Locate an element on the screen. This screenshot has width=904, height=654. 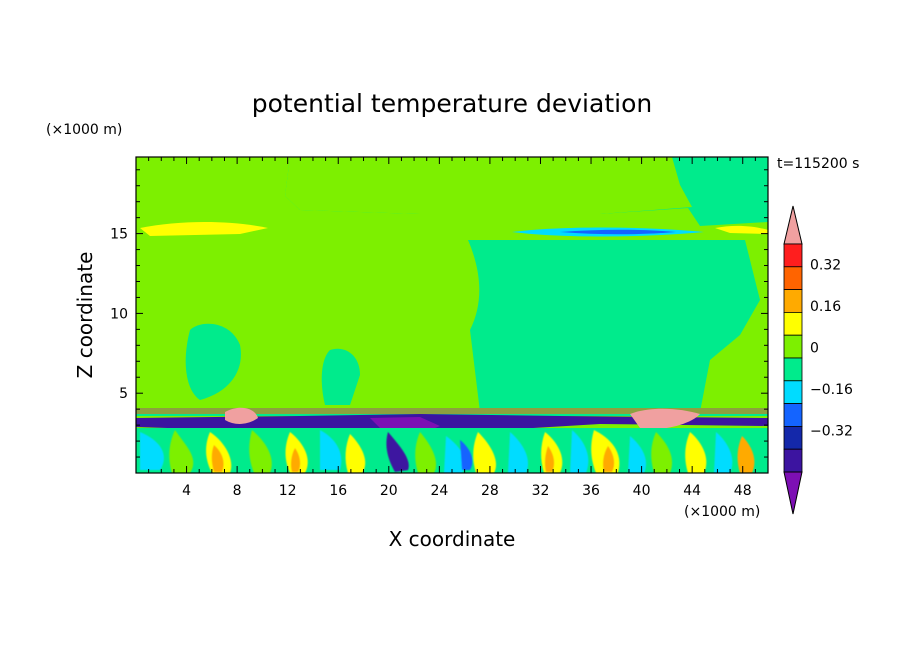
field-mid-cool-patch-left is located at coordinates (213, 361).